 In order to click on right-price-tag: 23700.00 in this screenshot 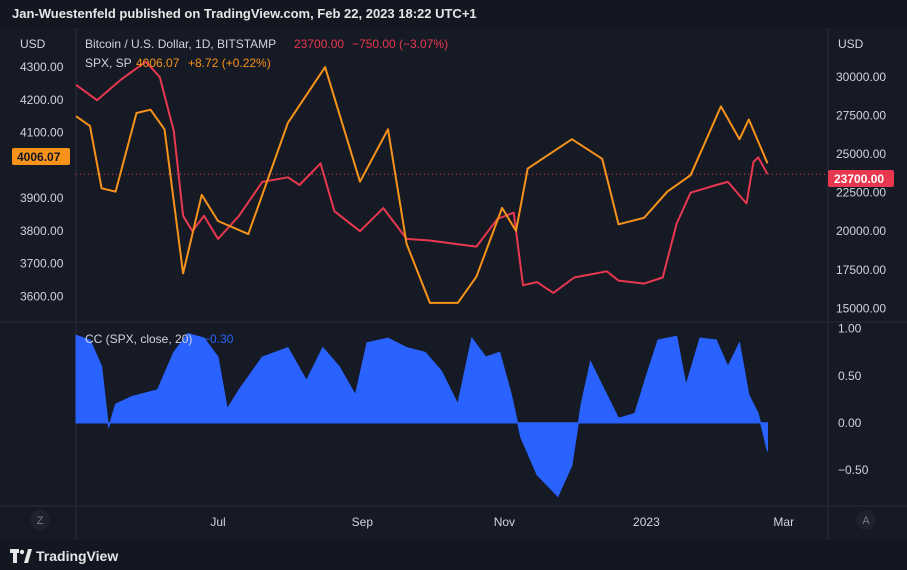, I will do `click(859, 179)`.